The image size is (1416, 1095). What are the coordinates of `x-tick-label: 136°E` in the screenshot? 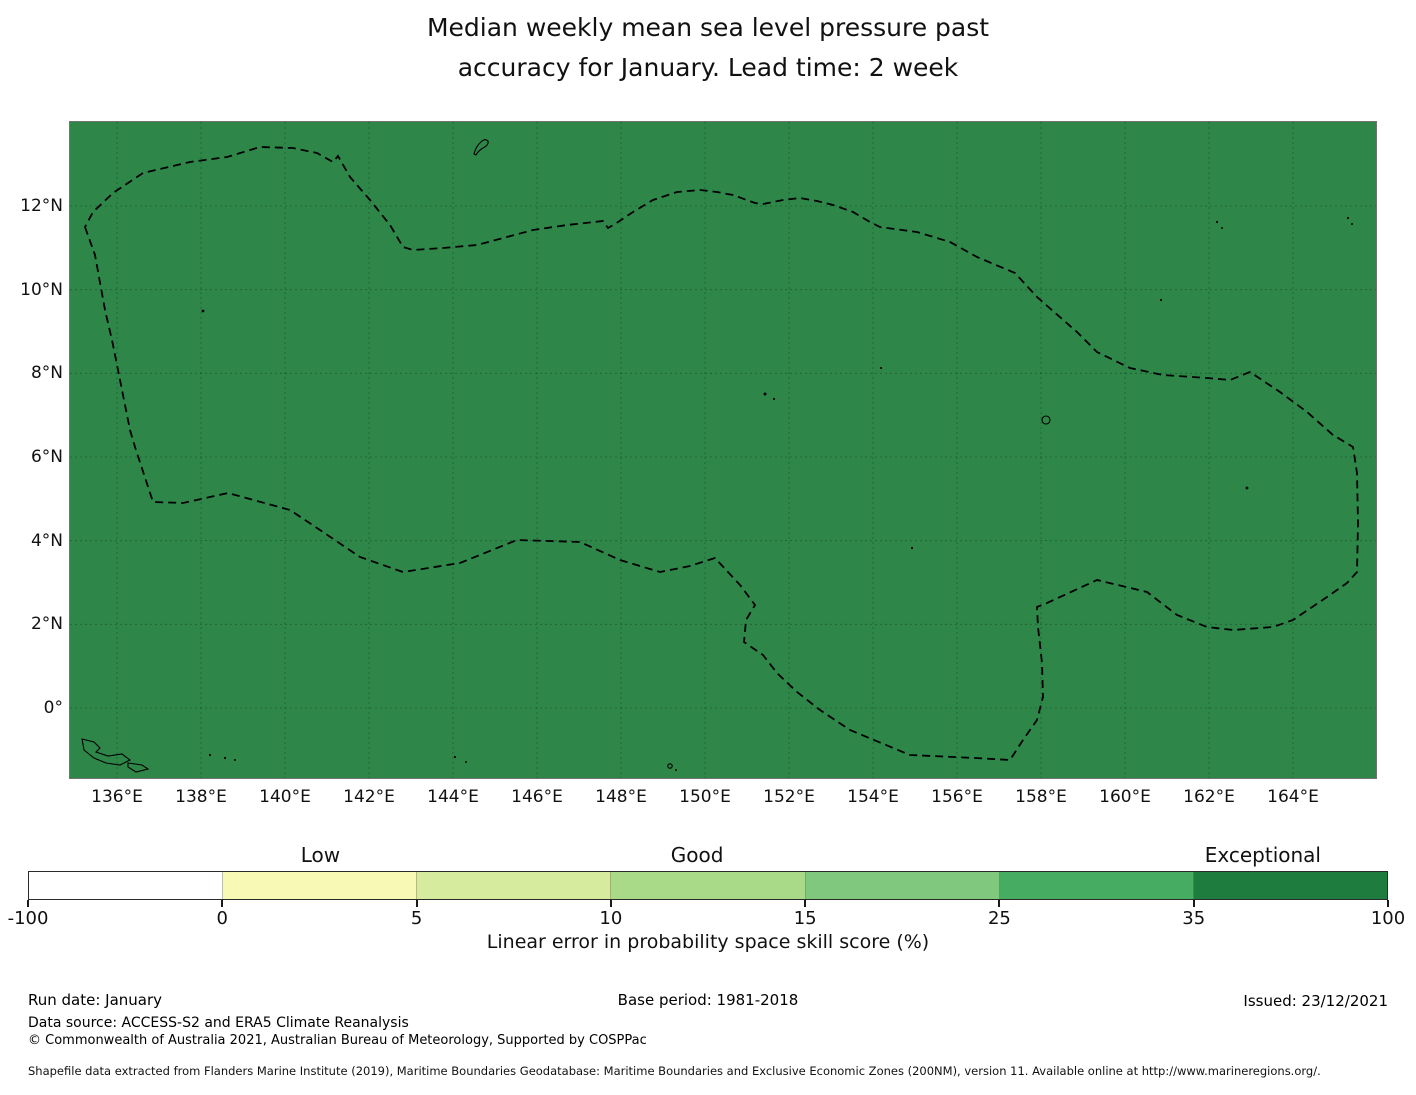 It's located at (117, 797).